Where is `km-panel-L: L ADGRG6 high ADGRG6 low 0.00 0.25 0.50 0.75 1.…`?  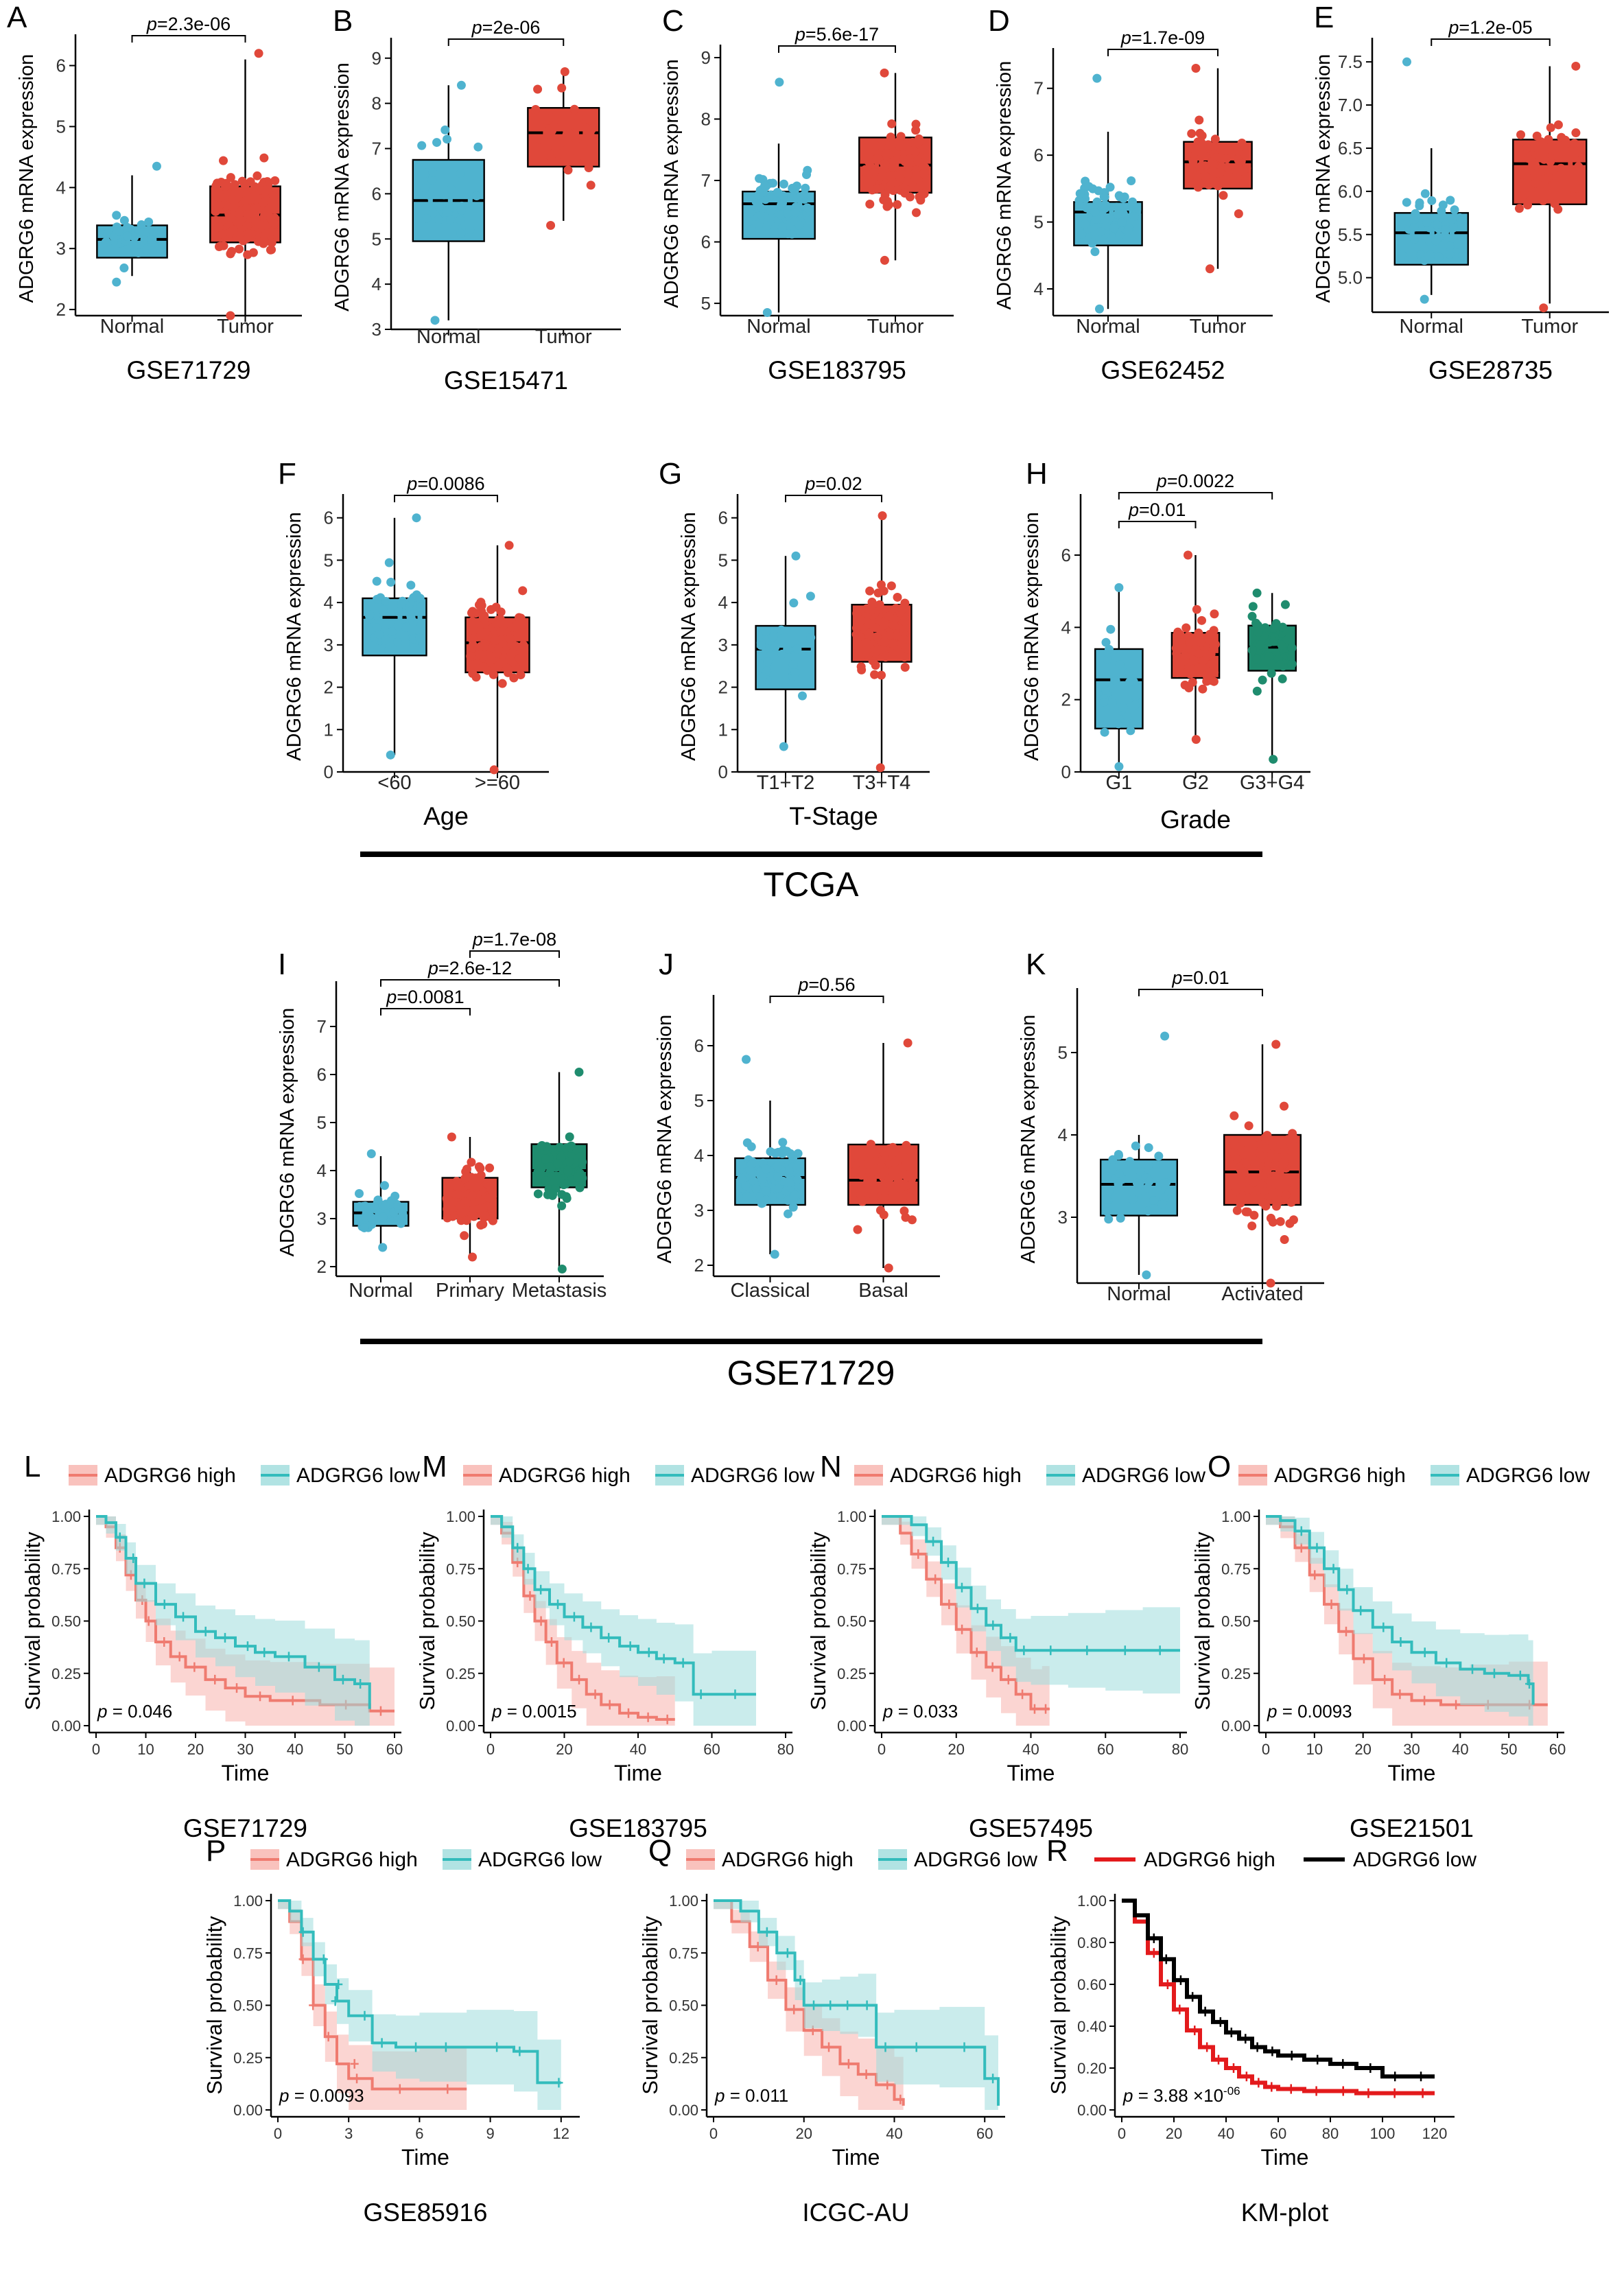 km-panel-L: L ADGRG6 high ADGRG6 low 0.00 0.25 0.50 0.75 1.… is located at coordinates (220, 1646).